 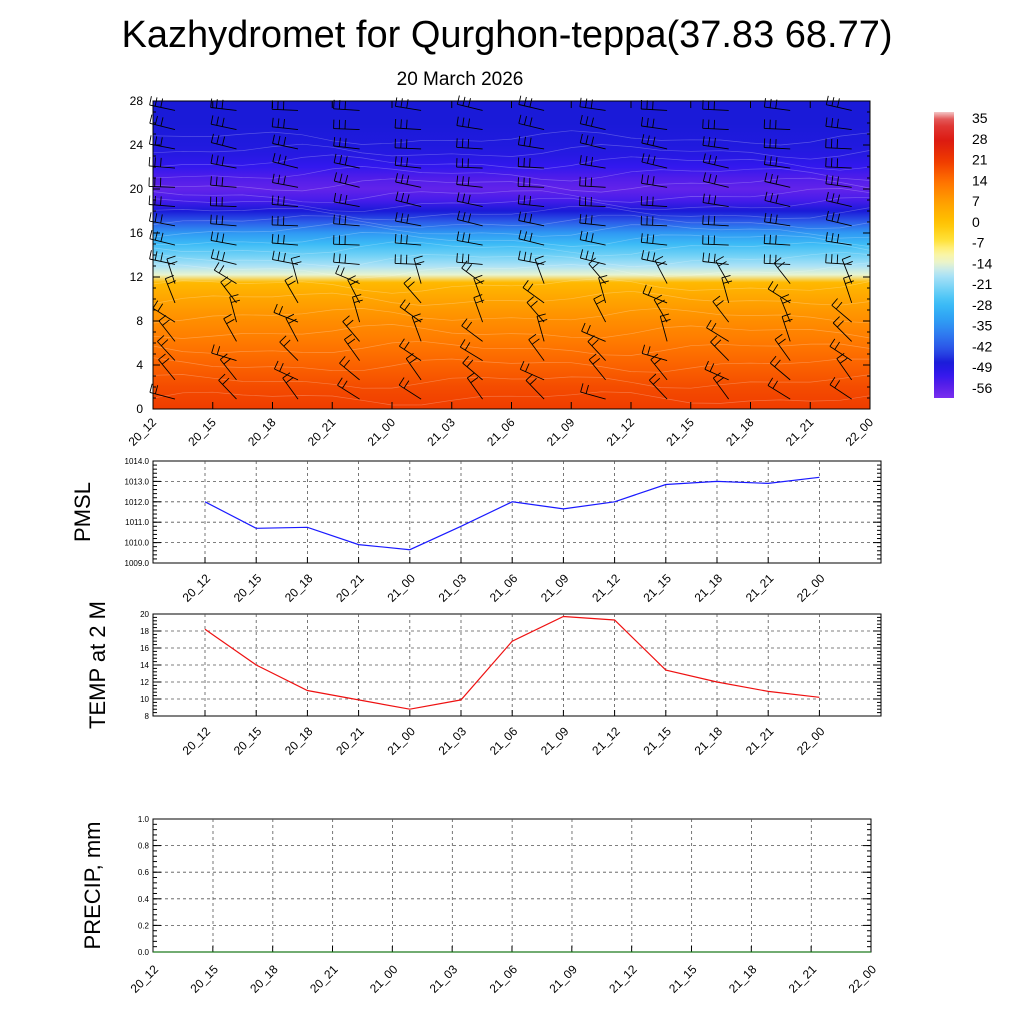 I want to click on xtick-label: 20_12, so click(x=145, y=979).